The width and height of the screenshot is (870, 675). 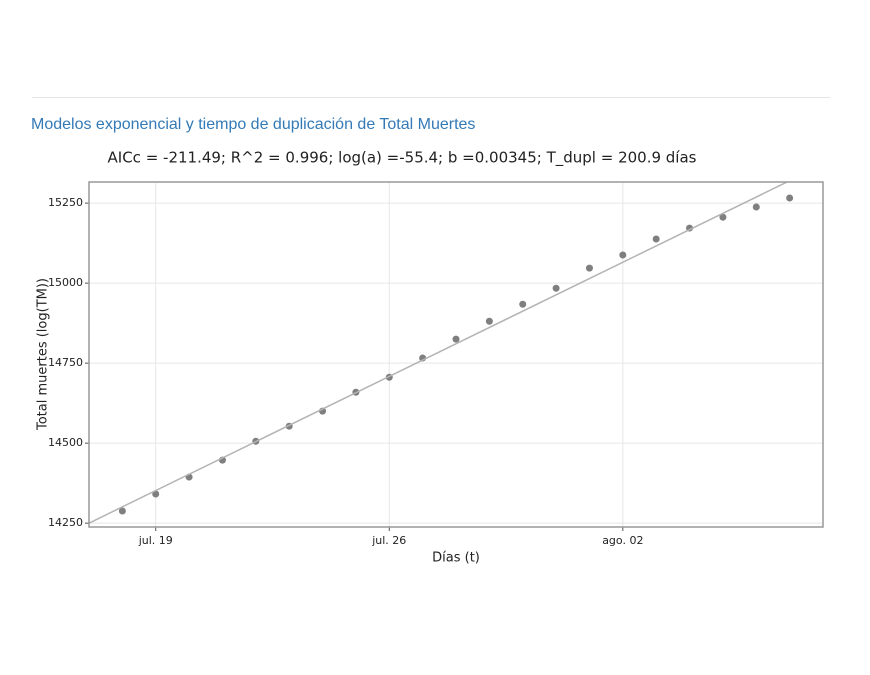 What do you see at coordinates (431, 97) in the screenshot?
I see `divider` at bounding box center [431, 97].